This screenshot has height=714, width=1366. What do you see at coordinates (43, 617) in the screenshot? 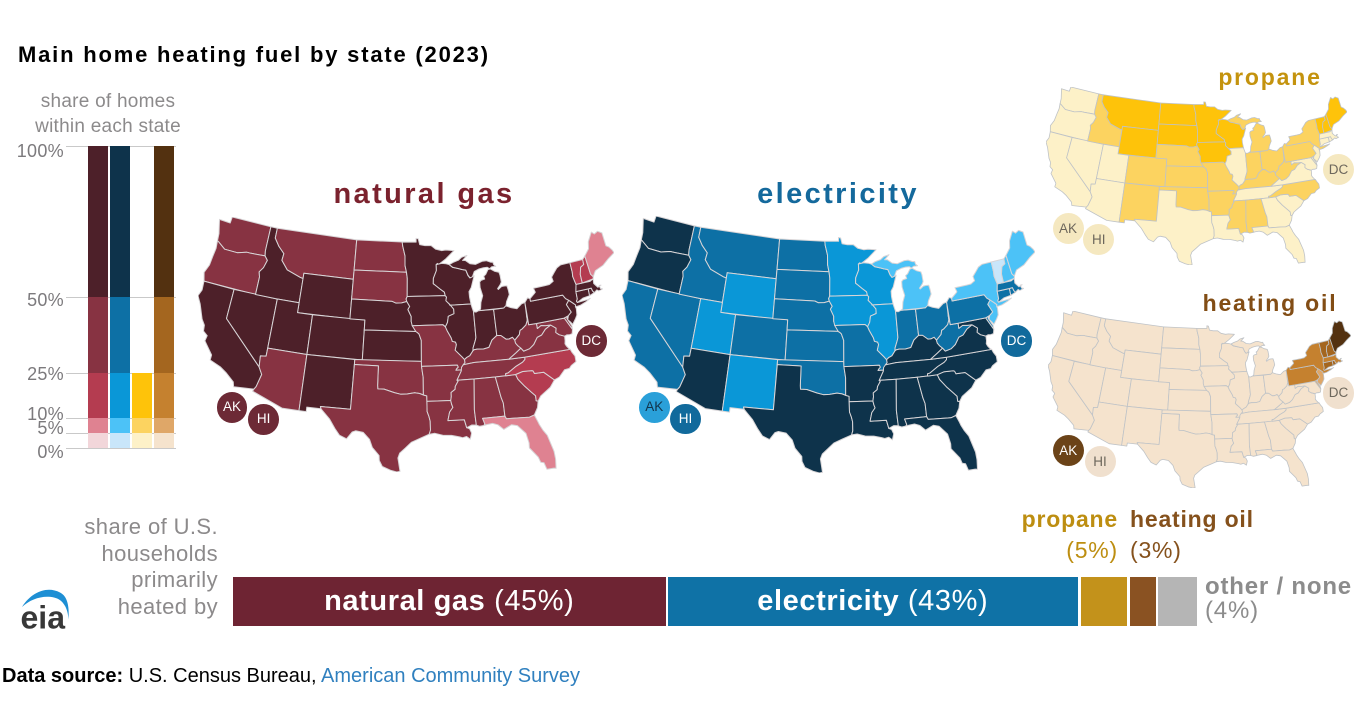
I see `svg-text: eia` at bounding box center [43, 617].